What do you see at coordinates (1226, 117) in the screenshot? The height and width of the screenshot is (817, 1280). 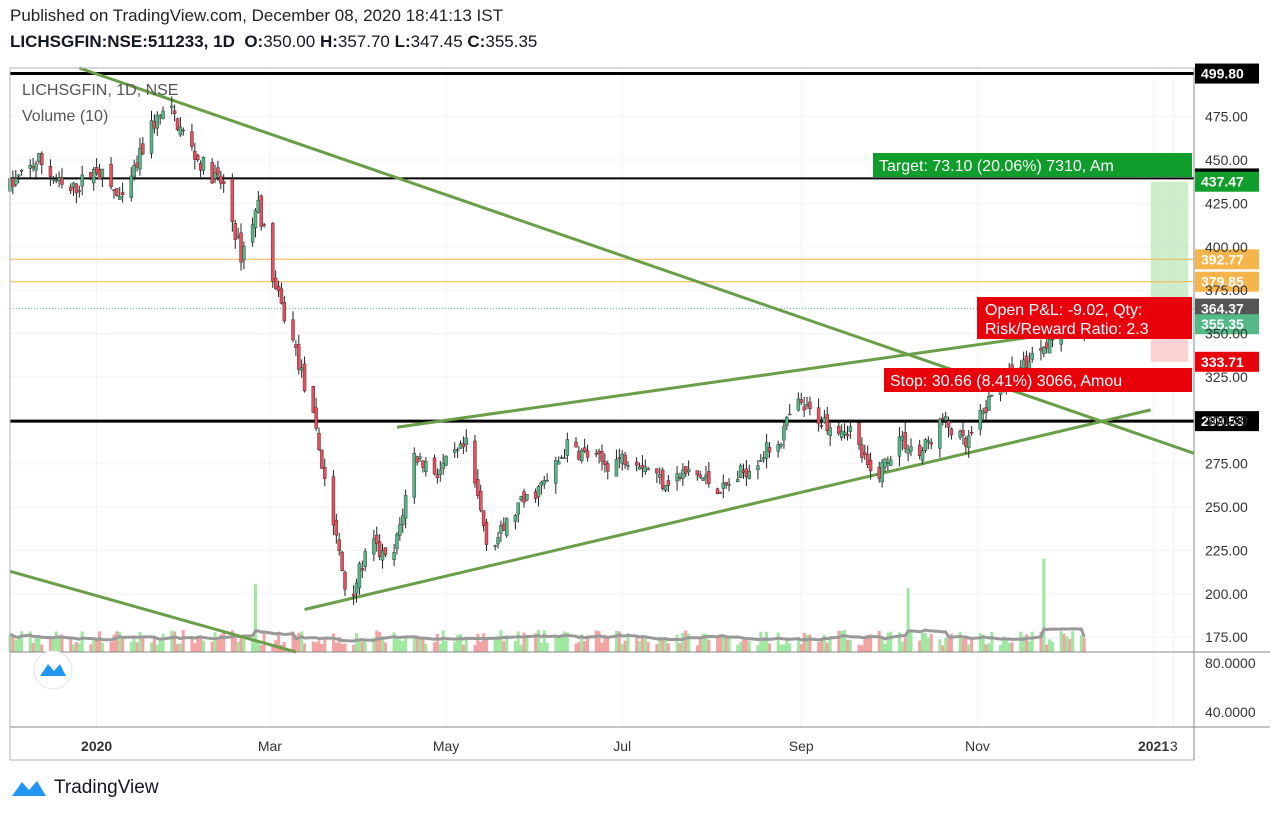 I see `price-tick-label: 475.00` at bounding box center [1226, 117].